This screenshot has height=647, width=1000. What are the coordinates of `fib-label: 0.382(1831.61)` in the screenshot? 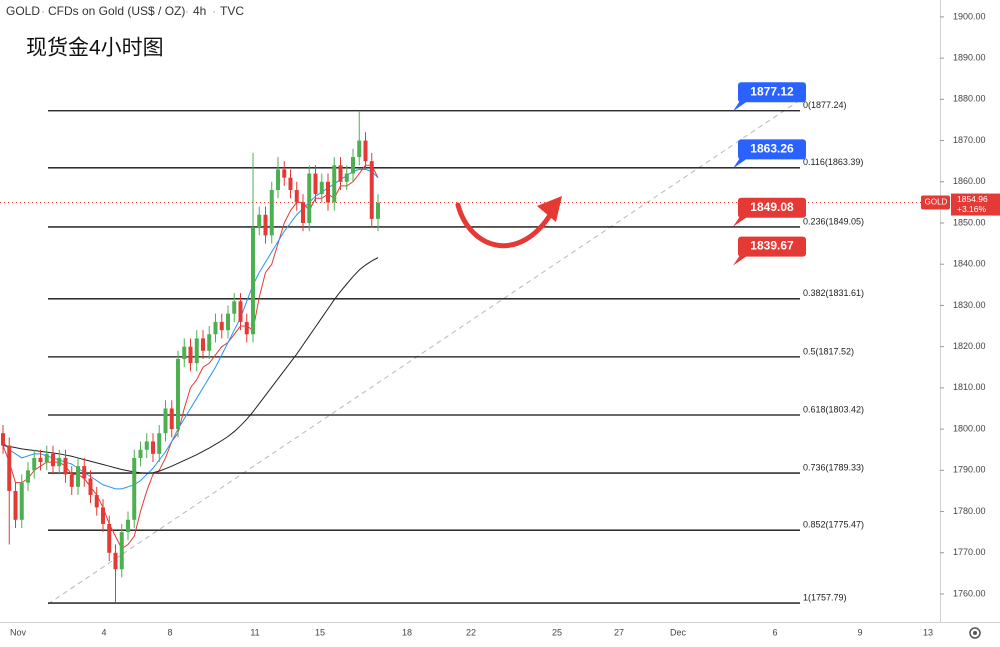 It's located at (833, 293).